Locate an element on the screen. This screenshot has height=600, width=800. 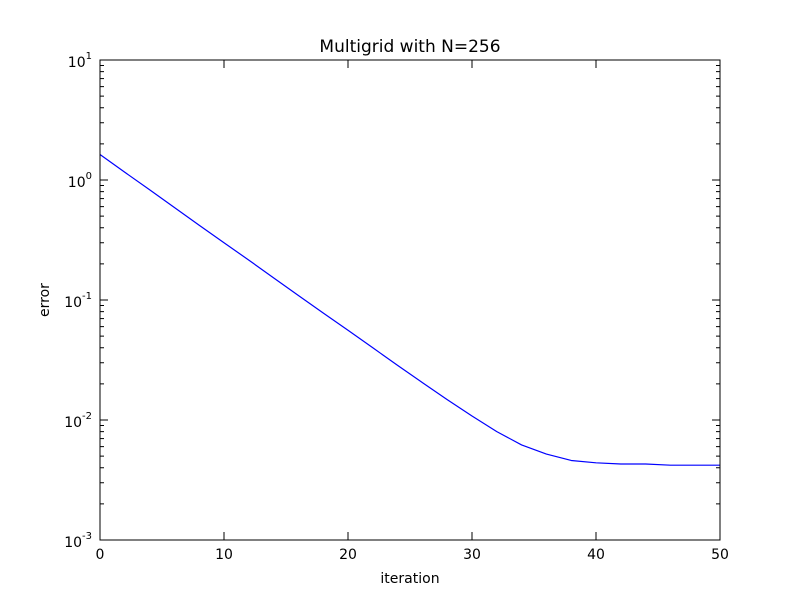
x-tick-label: 10 is located at coordinates (224, 555).